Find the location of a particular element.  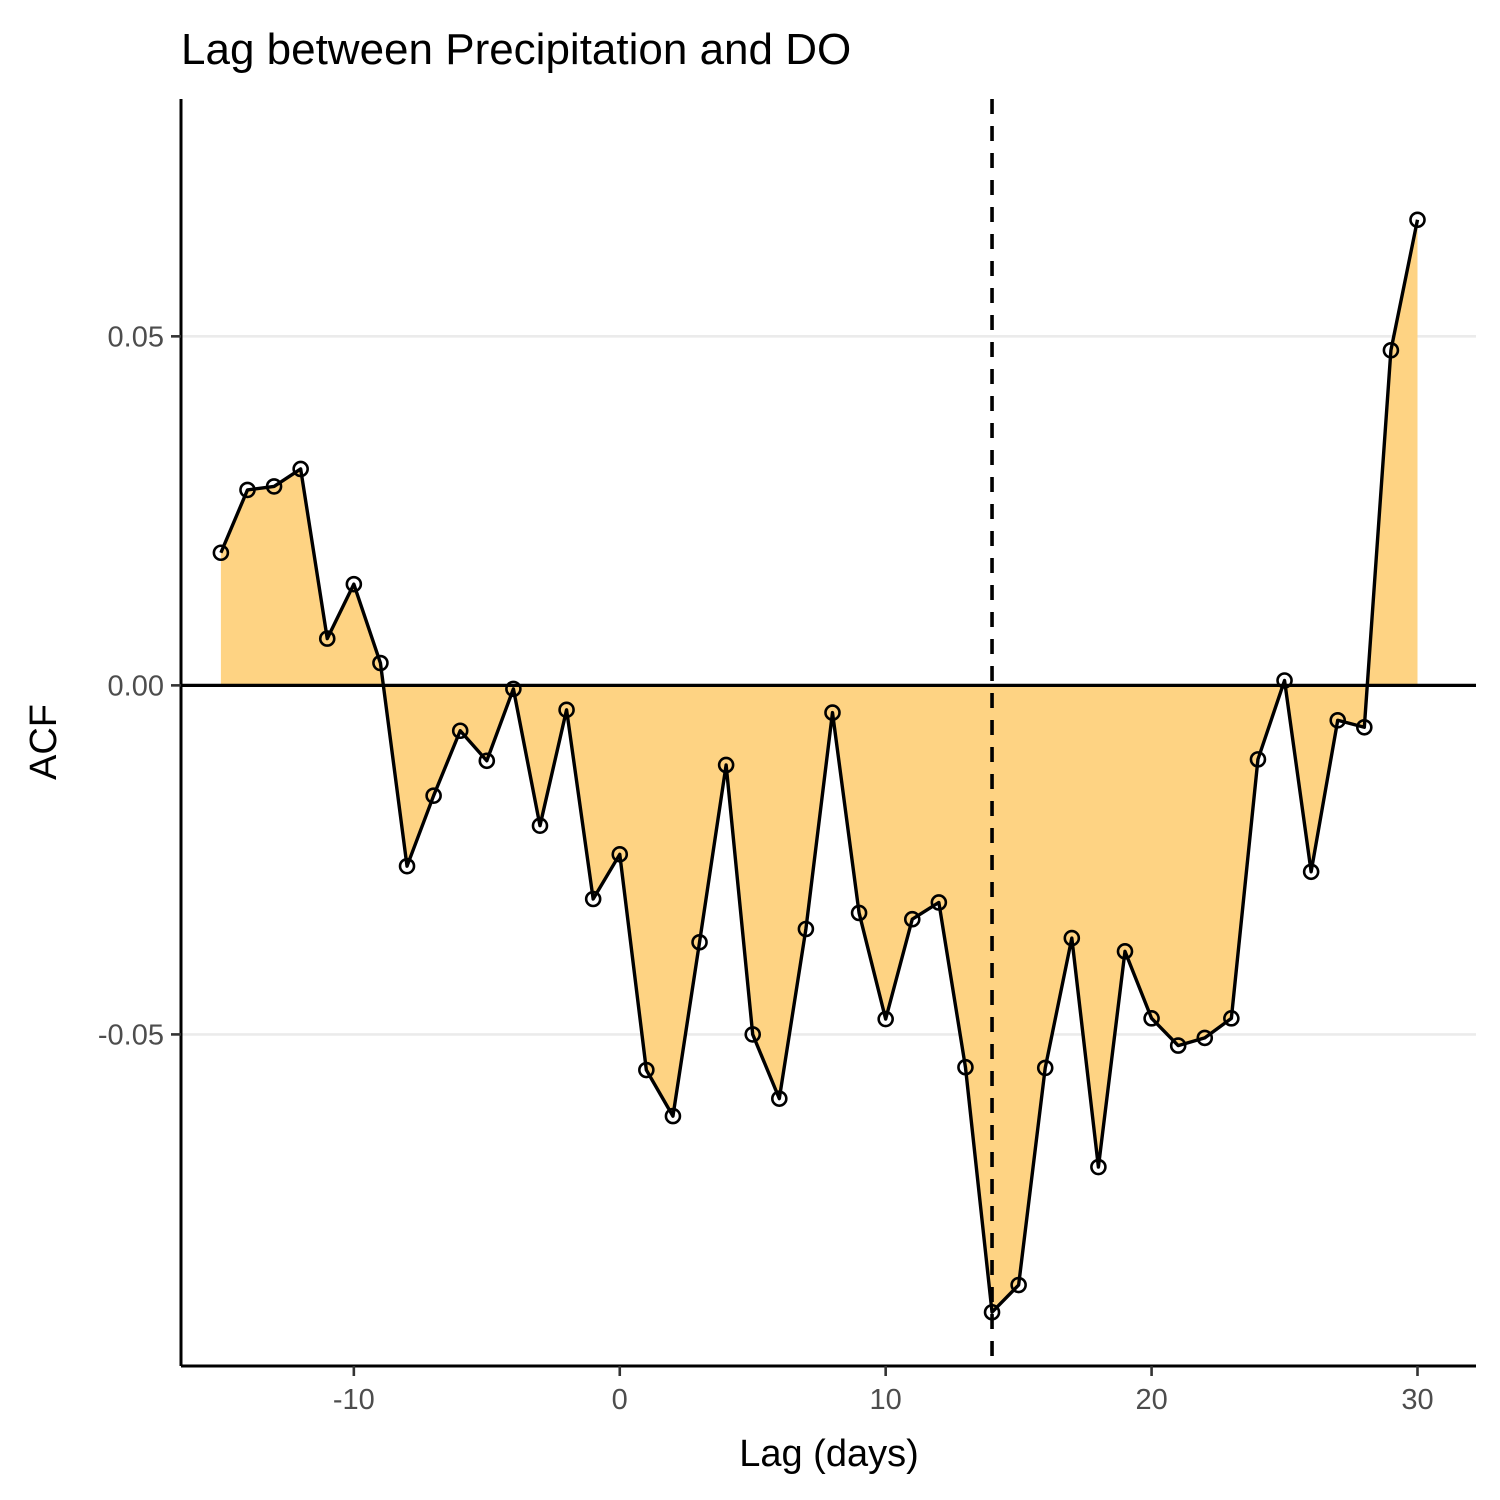

chart-title: Lag between Precipitation and DO is located at coordinates (516, 49).